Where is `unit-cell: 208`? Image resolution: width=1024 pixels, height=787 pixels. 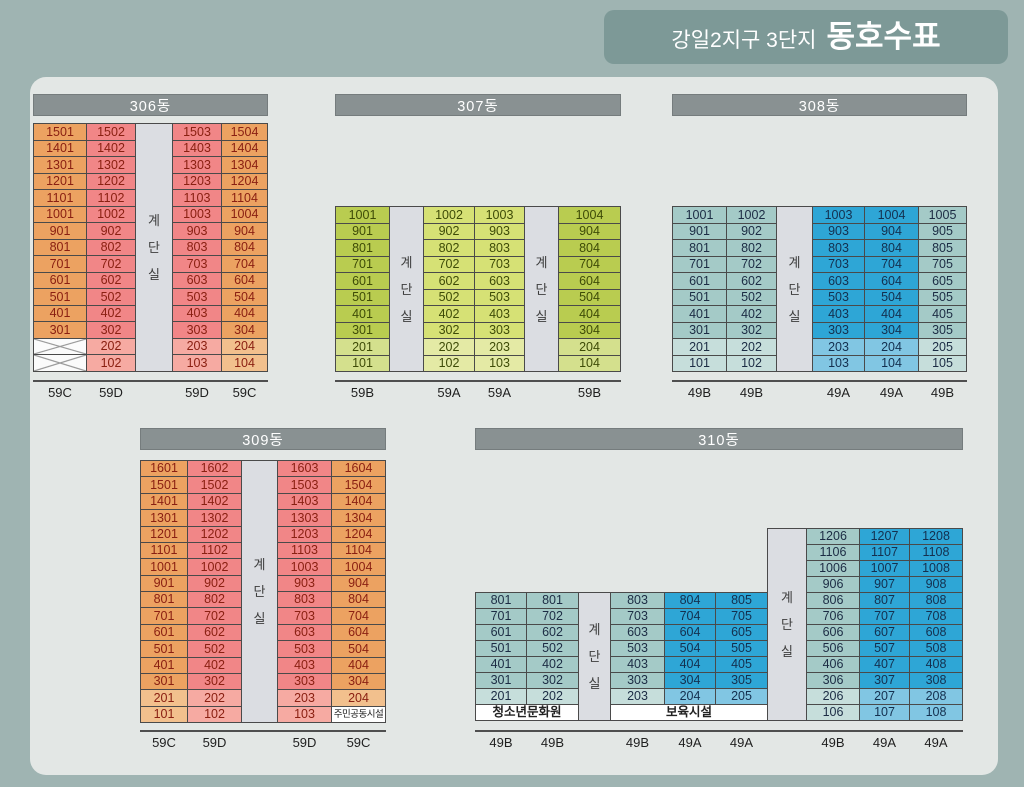 unit-cell: 208 is located at coordinates (936, 696).